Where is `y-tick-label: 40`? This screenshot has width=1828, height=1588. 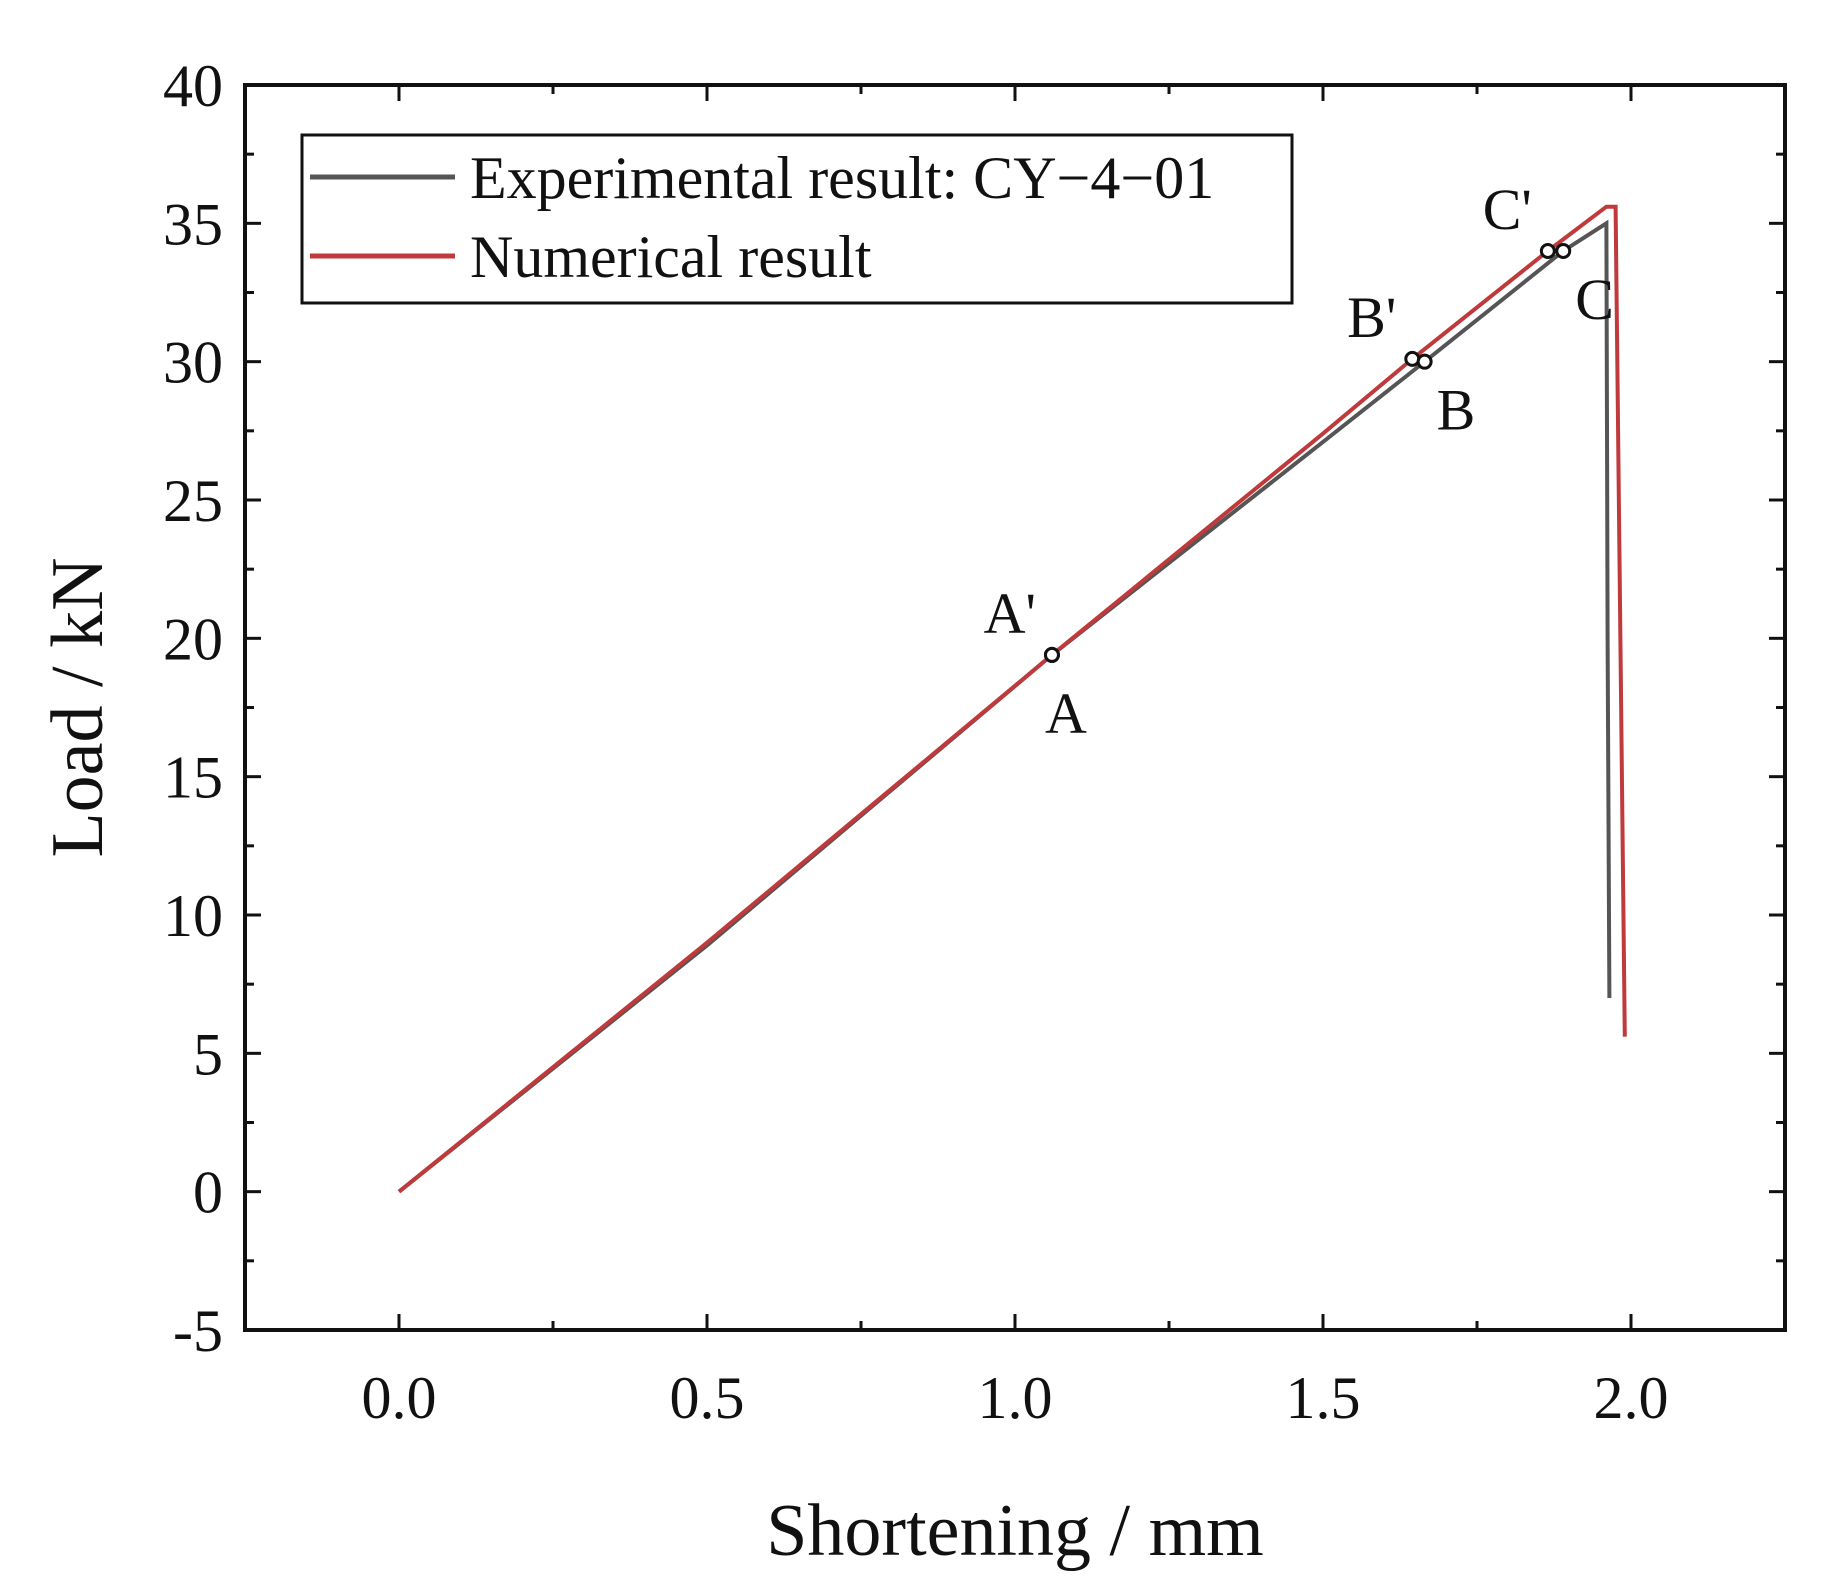 y-tick-label: 40 is located at coordinates (193, 86).